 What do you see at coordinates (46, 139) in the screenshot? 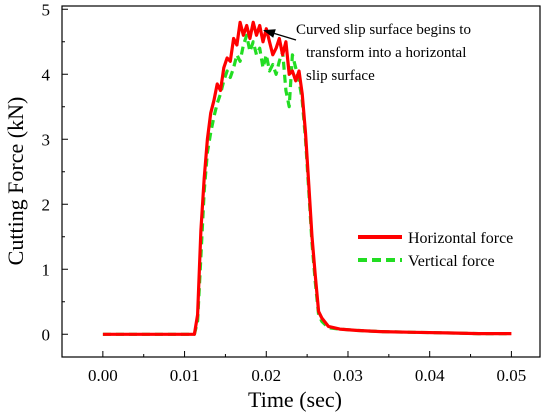
I see `y-tick-label: 3` at bounding box center [46, 139].